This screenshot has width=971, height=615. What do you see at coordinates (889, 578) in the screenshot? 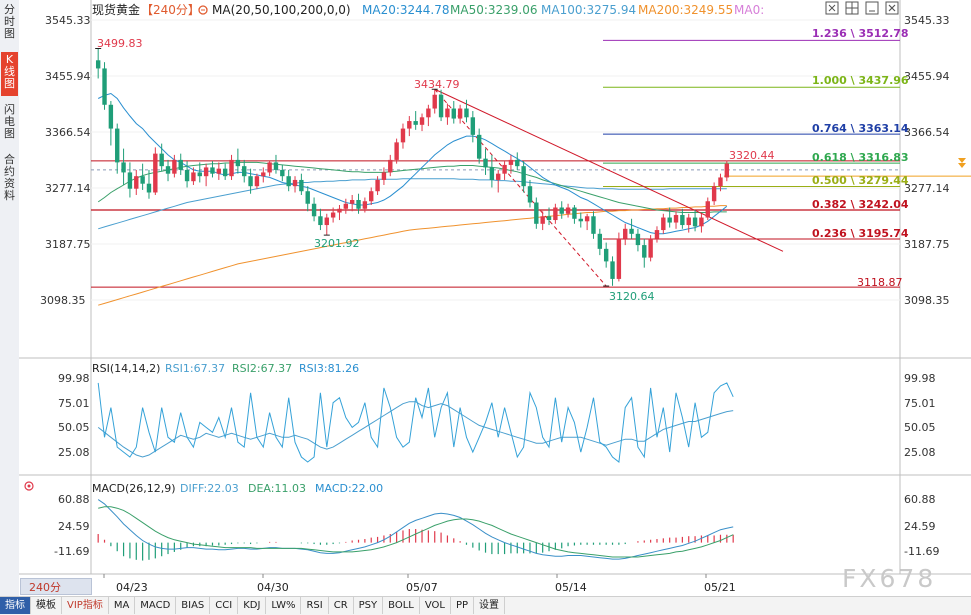
I see `watermark-logo: FX678` at bounding box center [889, 578].